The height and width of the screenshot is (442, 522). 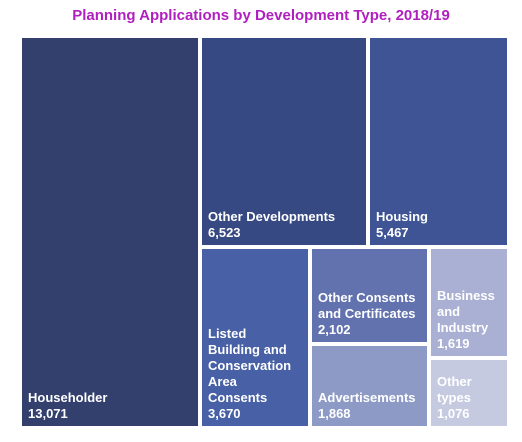 What do you see at coordinates (402, 224) in the screenshot?
I see `tile-label: Housing 5,467` at bounding box center [402, 224].